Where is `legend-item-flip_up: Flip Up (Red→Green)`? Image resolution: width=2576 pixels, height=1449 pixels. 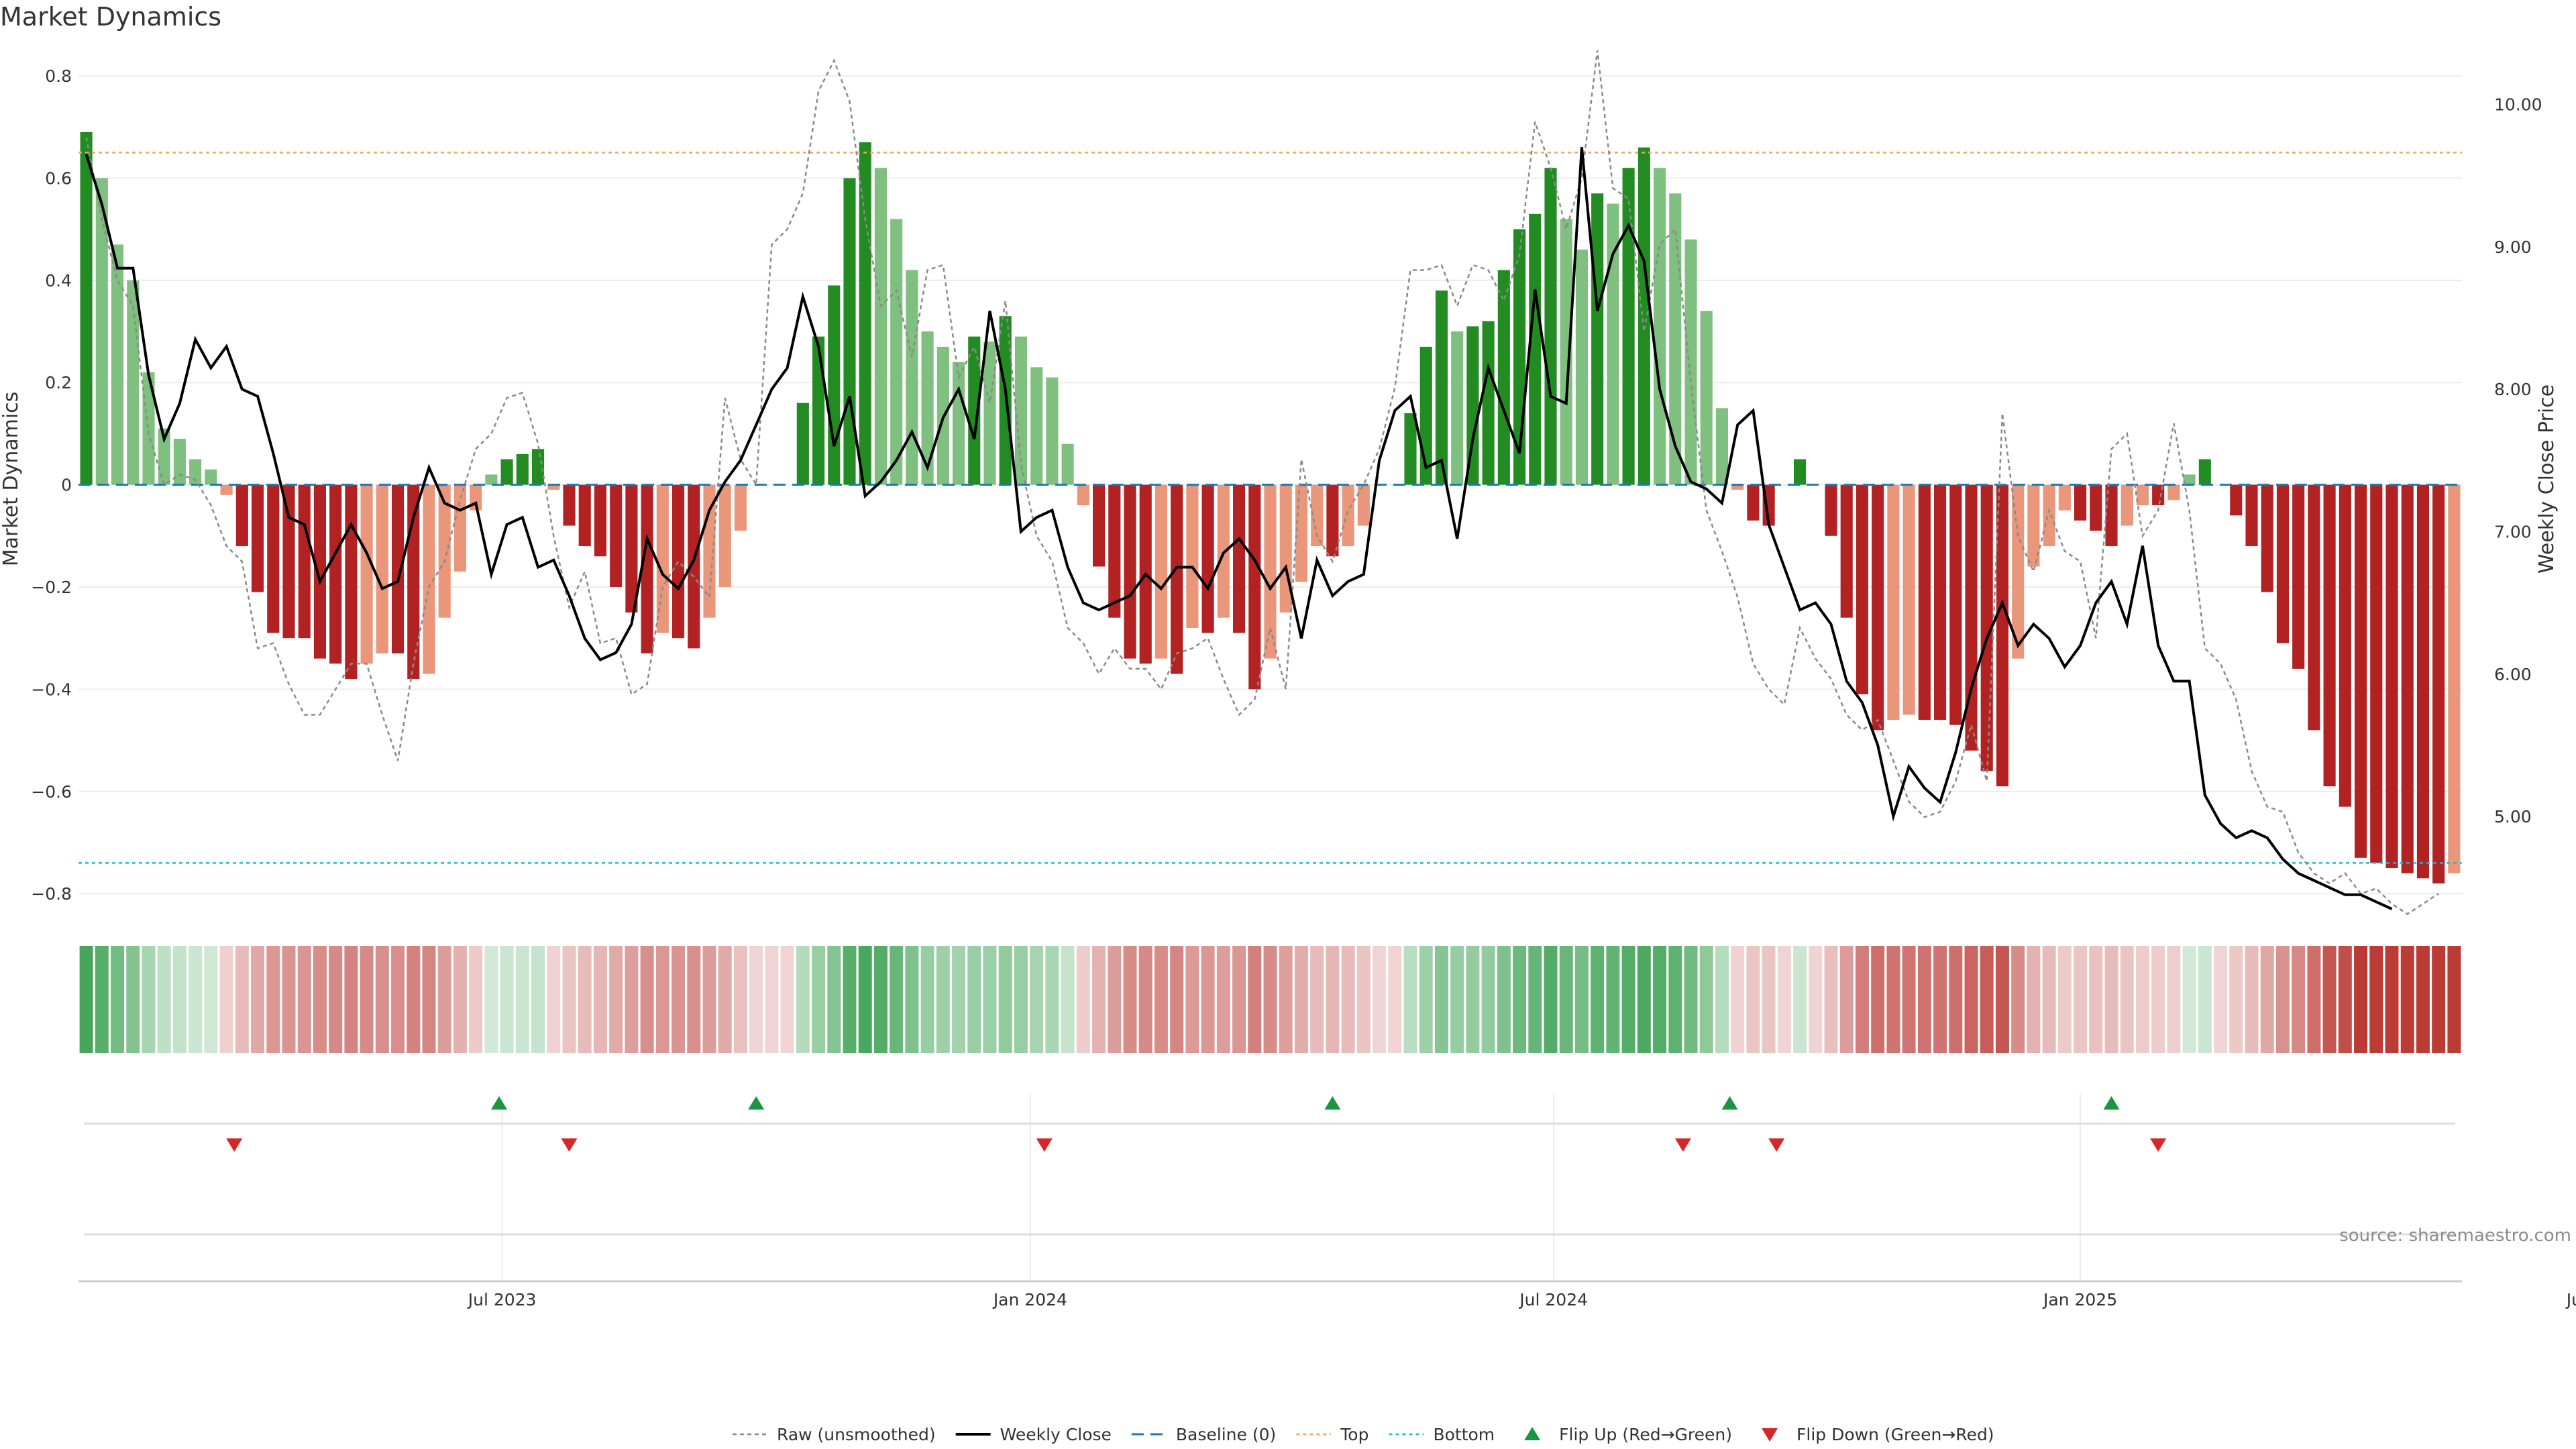 legend-item-flip_up: Flip Up (Red→Green) is located at coordinates (1628, 1434).